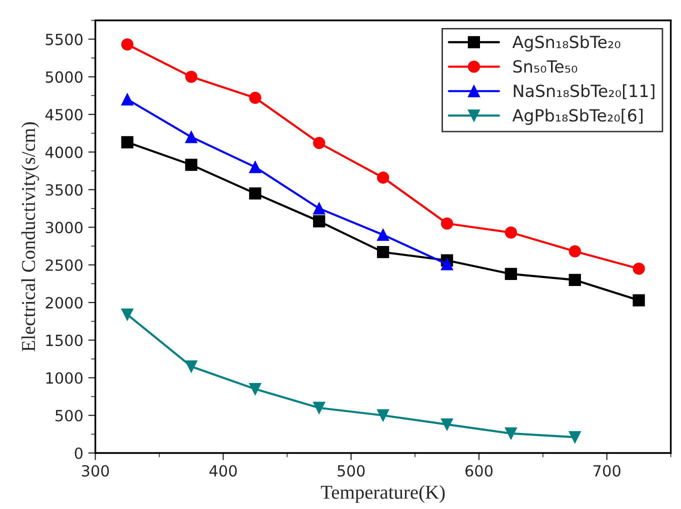 The width and height of the screenshot is (681, 509). I want to click on y-tick-label: 2000, so click(64, 302).